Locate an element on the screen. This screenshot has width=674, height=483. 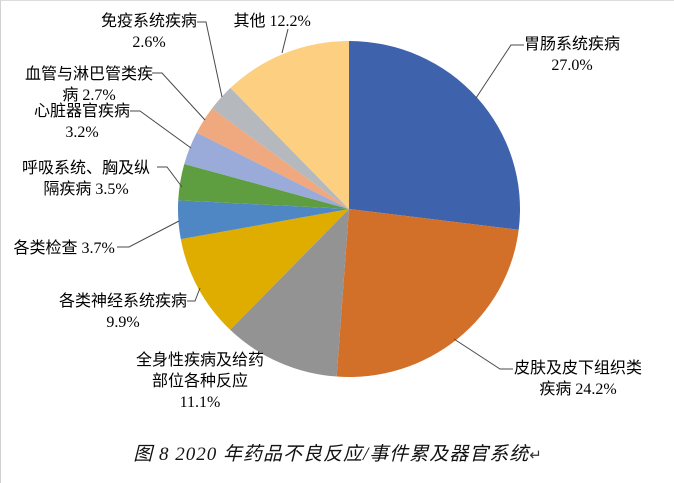
pie-slice-label-line: 血管与淋巴管类疾 is located at coordinates (89, 74).